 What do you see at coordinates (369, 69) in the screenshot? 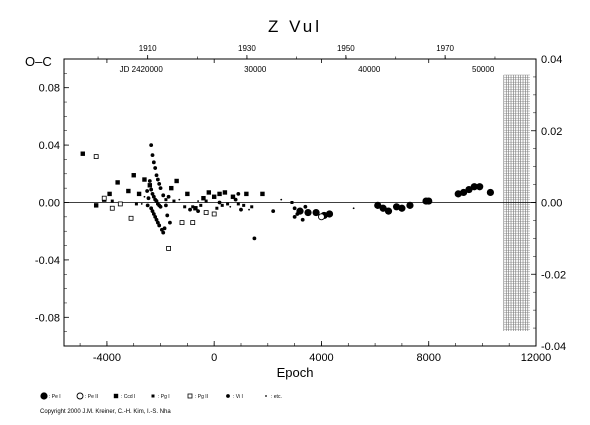
I see `jd-label: 40000` at bounding box center [369, 69].